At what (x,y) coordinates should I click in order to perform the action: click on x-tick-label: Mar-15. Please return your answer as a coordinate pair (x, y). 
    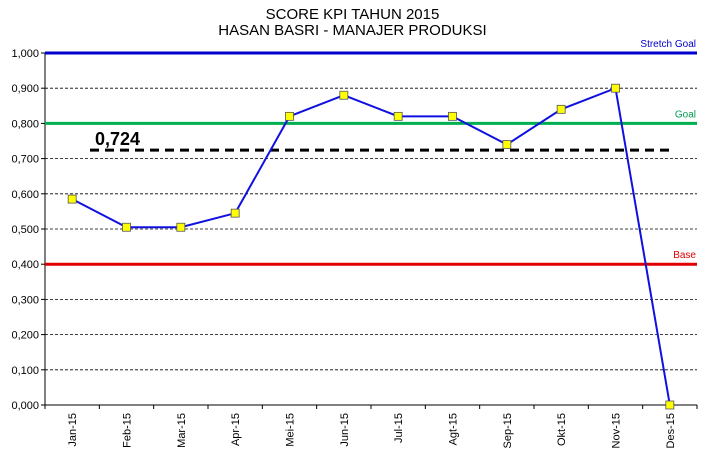
    Looking at the image, I should click on (182, 430).